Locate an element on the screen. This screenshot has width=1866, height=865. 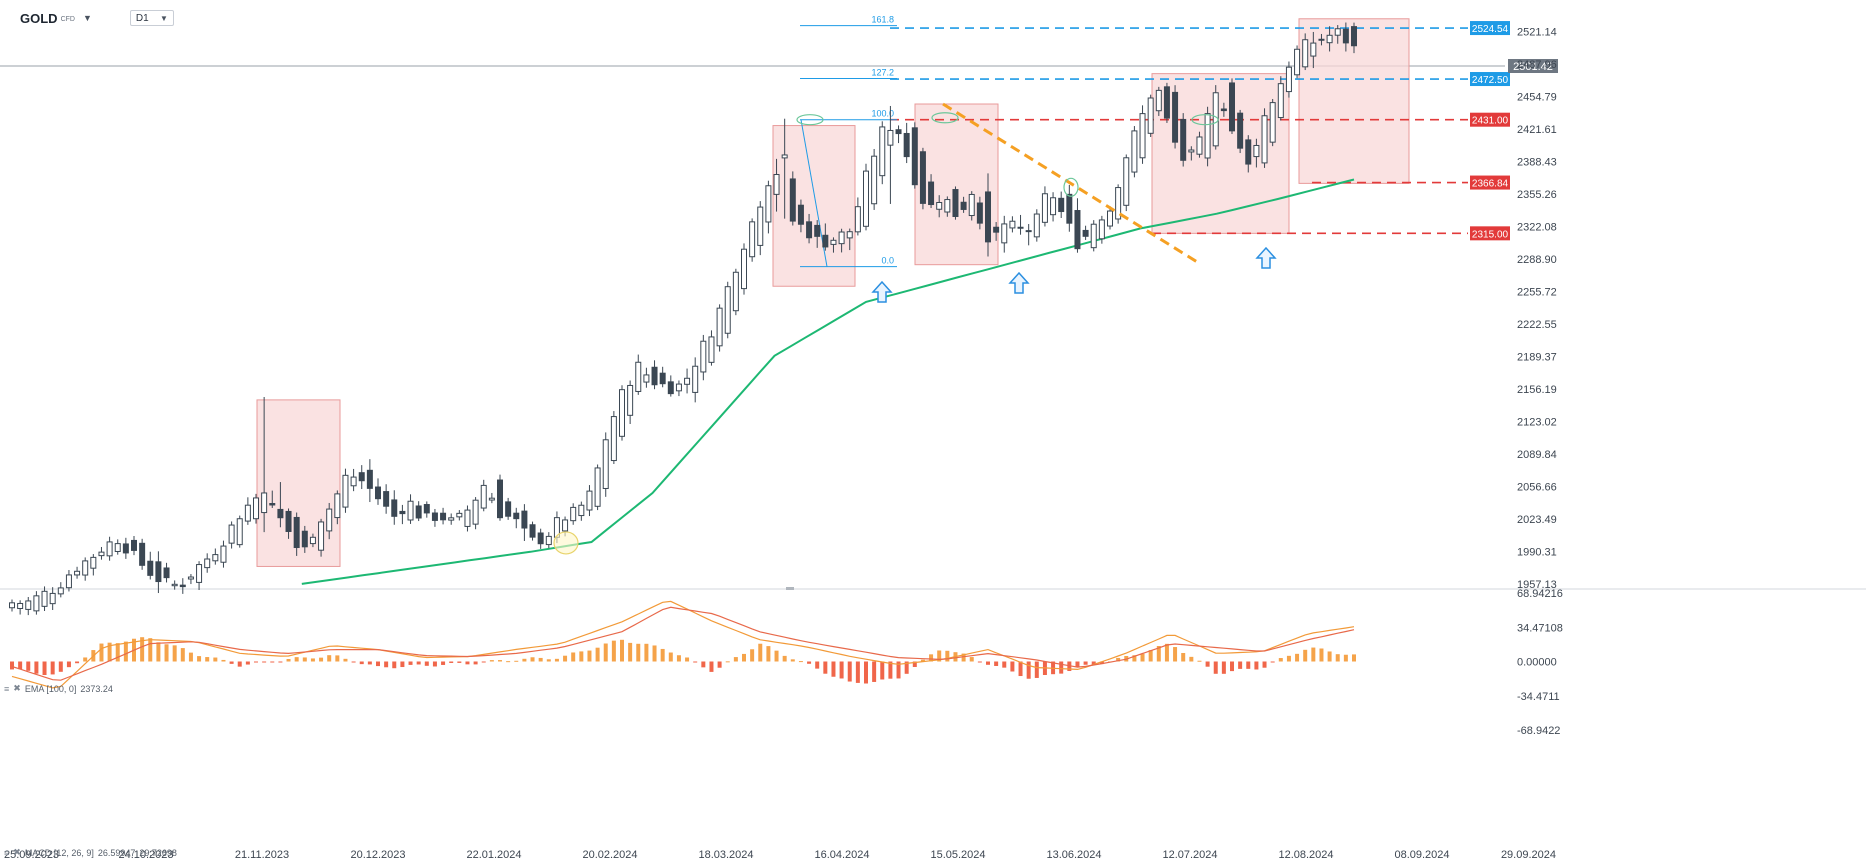
price-level-value: 2366.84 is located at coordinates (1490, 184).